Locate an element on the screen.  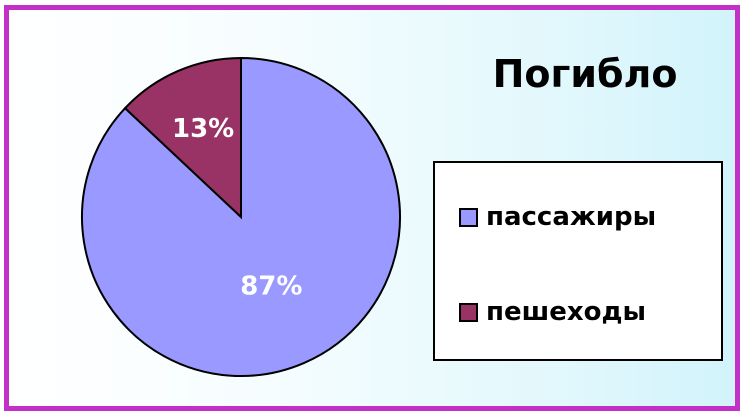
legend-swatch-pedestrians is located at coordinates (468, 312).